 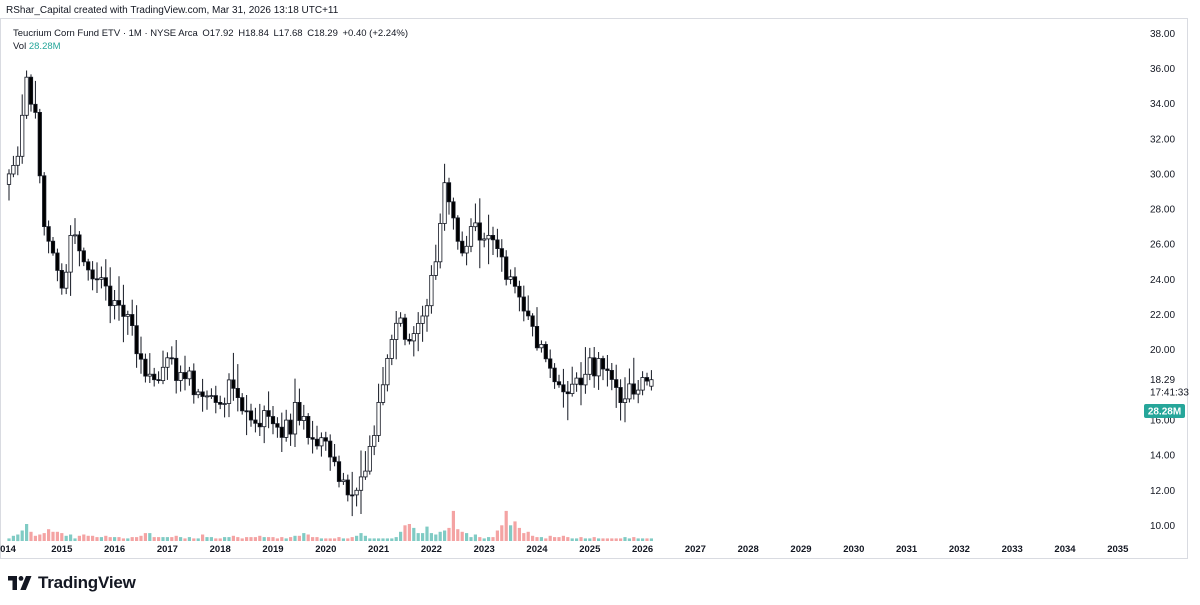 What do you see at coordinates (105, 33) in the screenshot?
I see `symbol-name: Teucrium Corn Fund ETV · 1M · NYSE Arca` at bounding box center [105, 33].